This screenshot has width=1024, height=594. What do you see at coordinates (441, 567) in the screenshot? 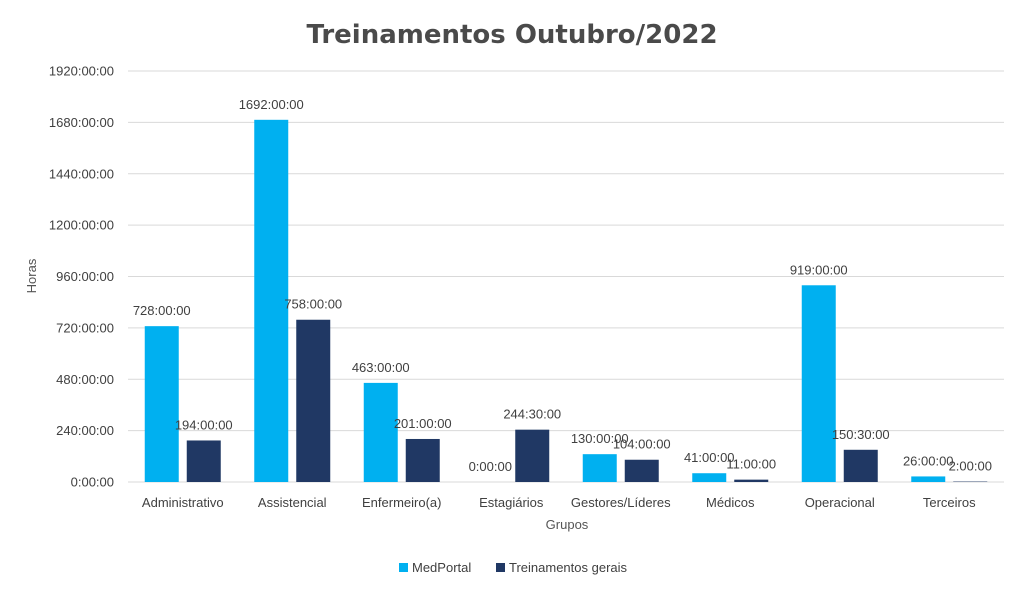
I see `legend-label: MedPortal` at bounding box center [441, 567].